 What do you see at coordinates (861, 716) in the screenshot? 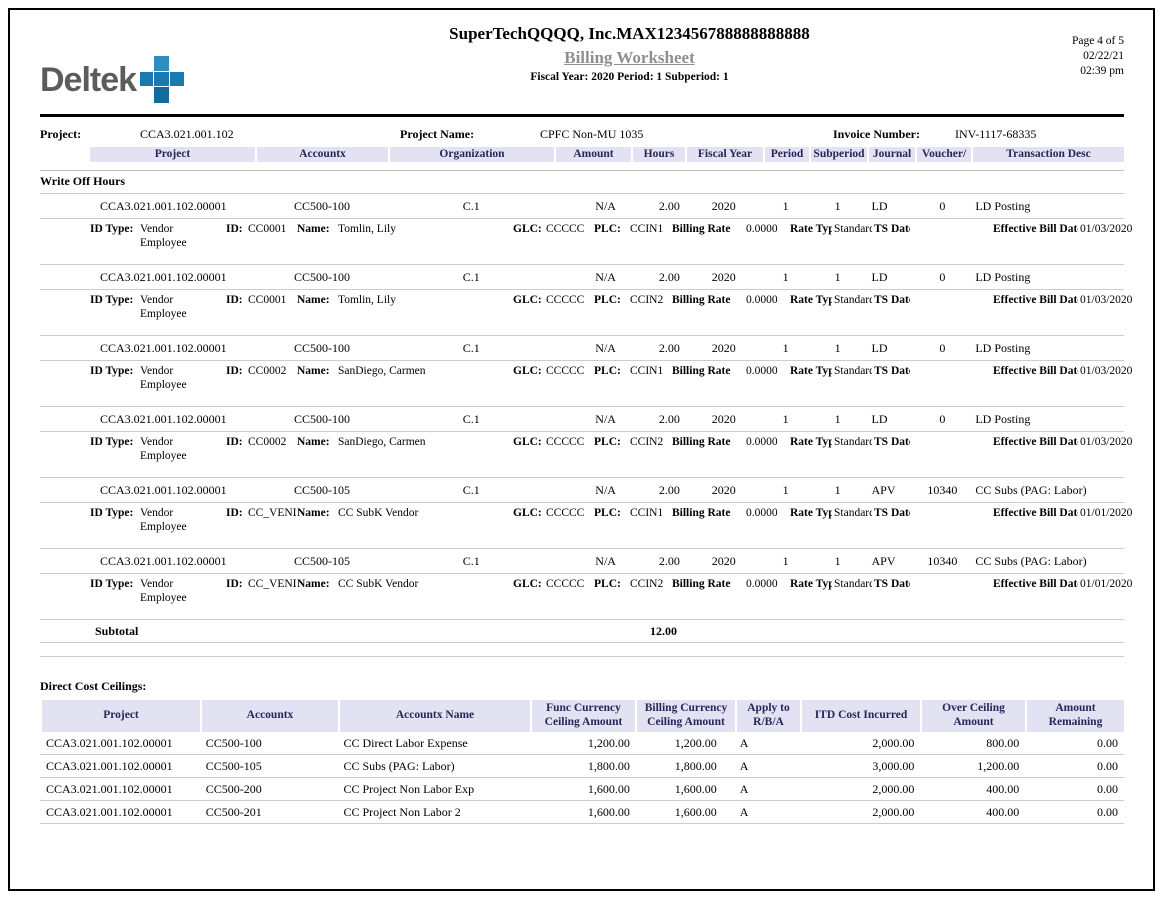
I see `ceiling-column-header-itd-cost-incurred: ITD Cost Incurred` at bounding box center [861, 716].